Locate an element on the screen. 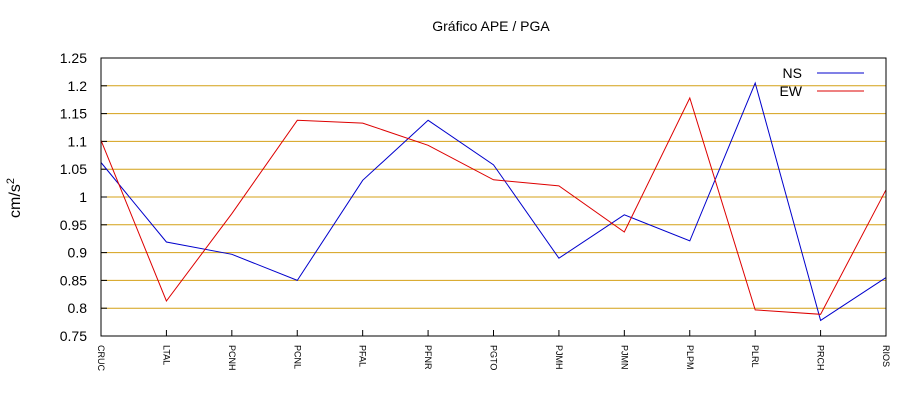  y-tick-label: 1.15 is located at coordinates (73, 114).